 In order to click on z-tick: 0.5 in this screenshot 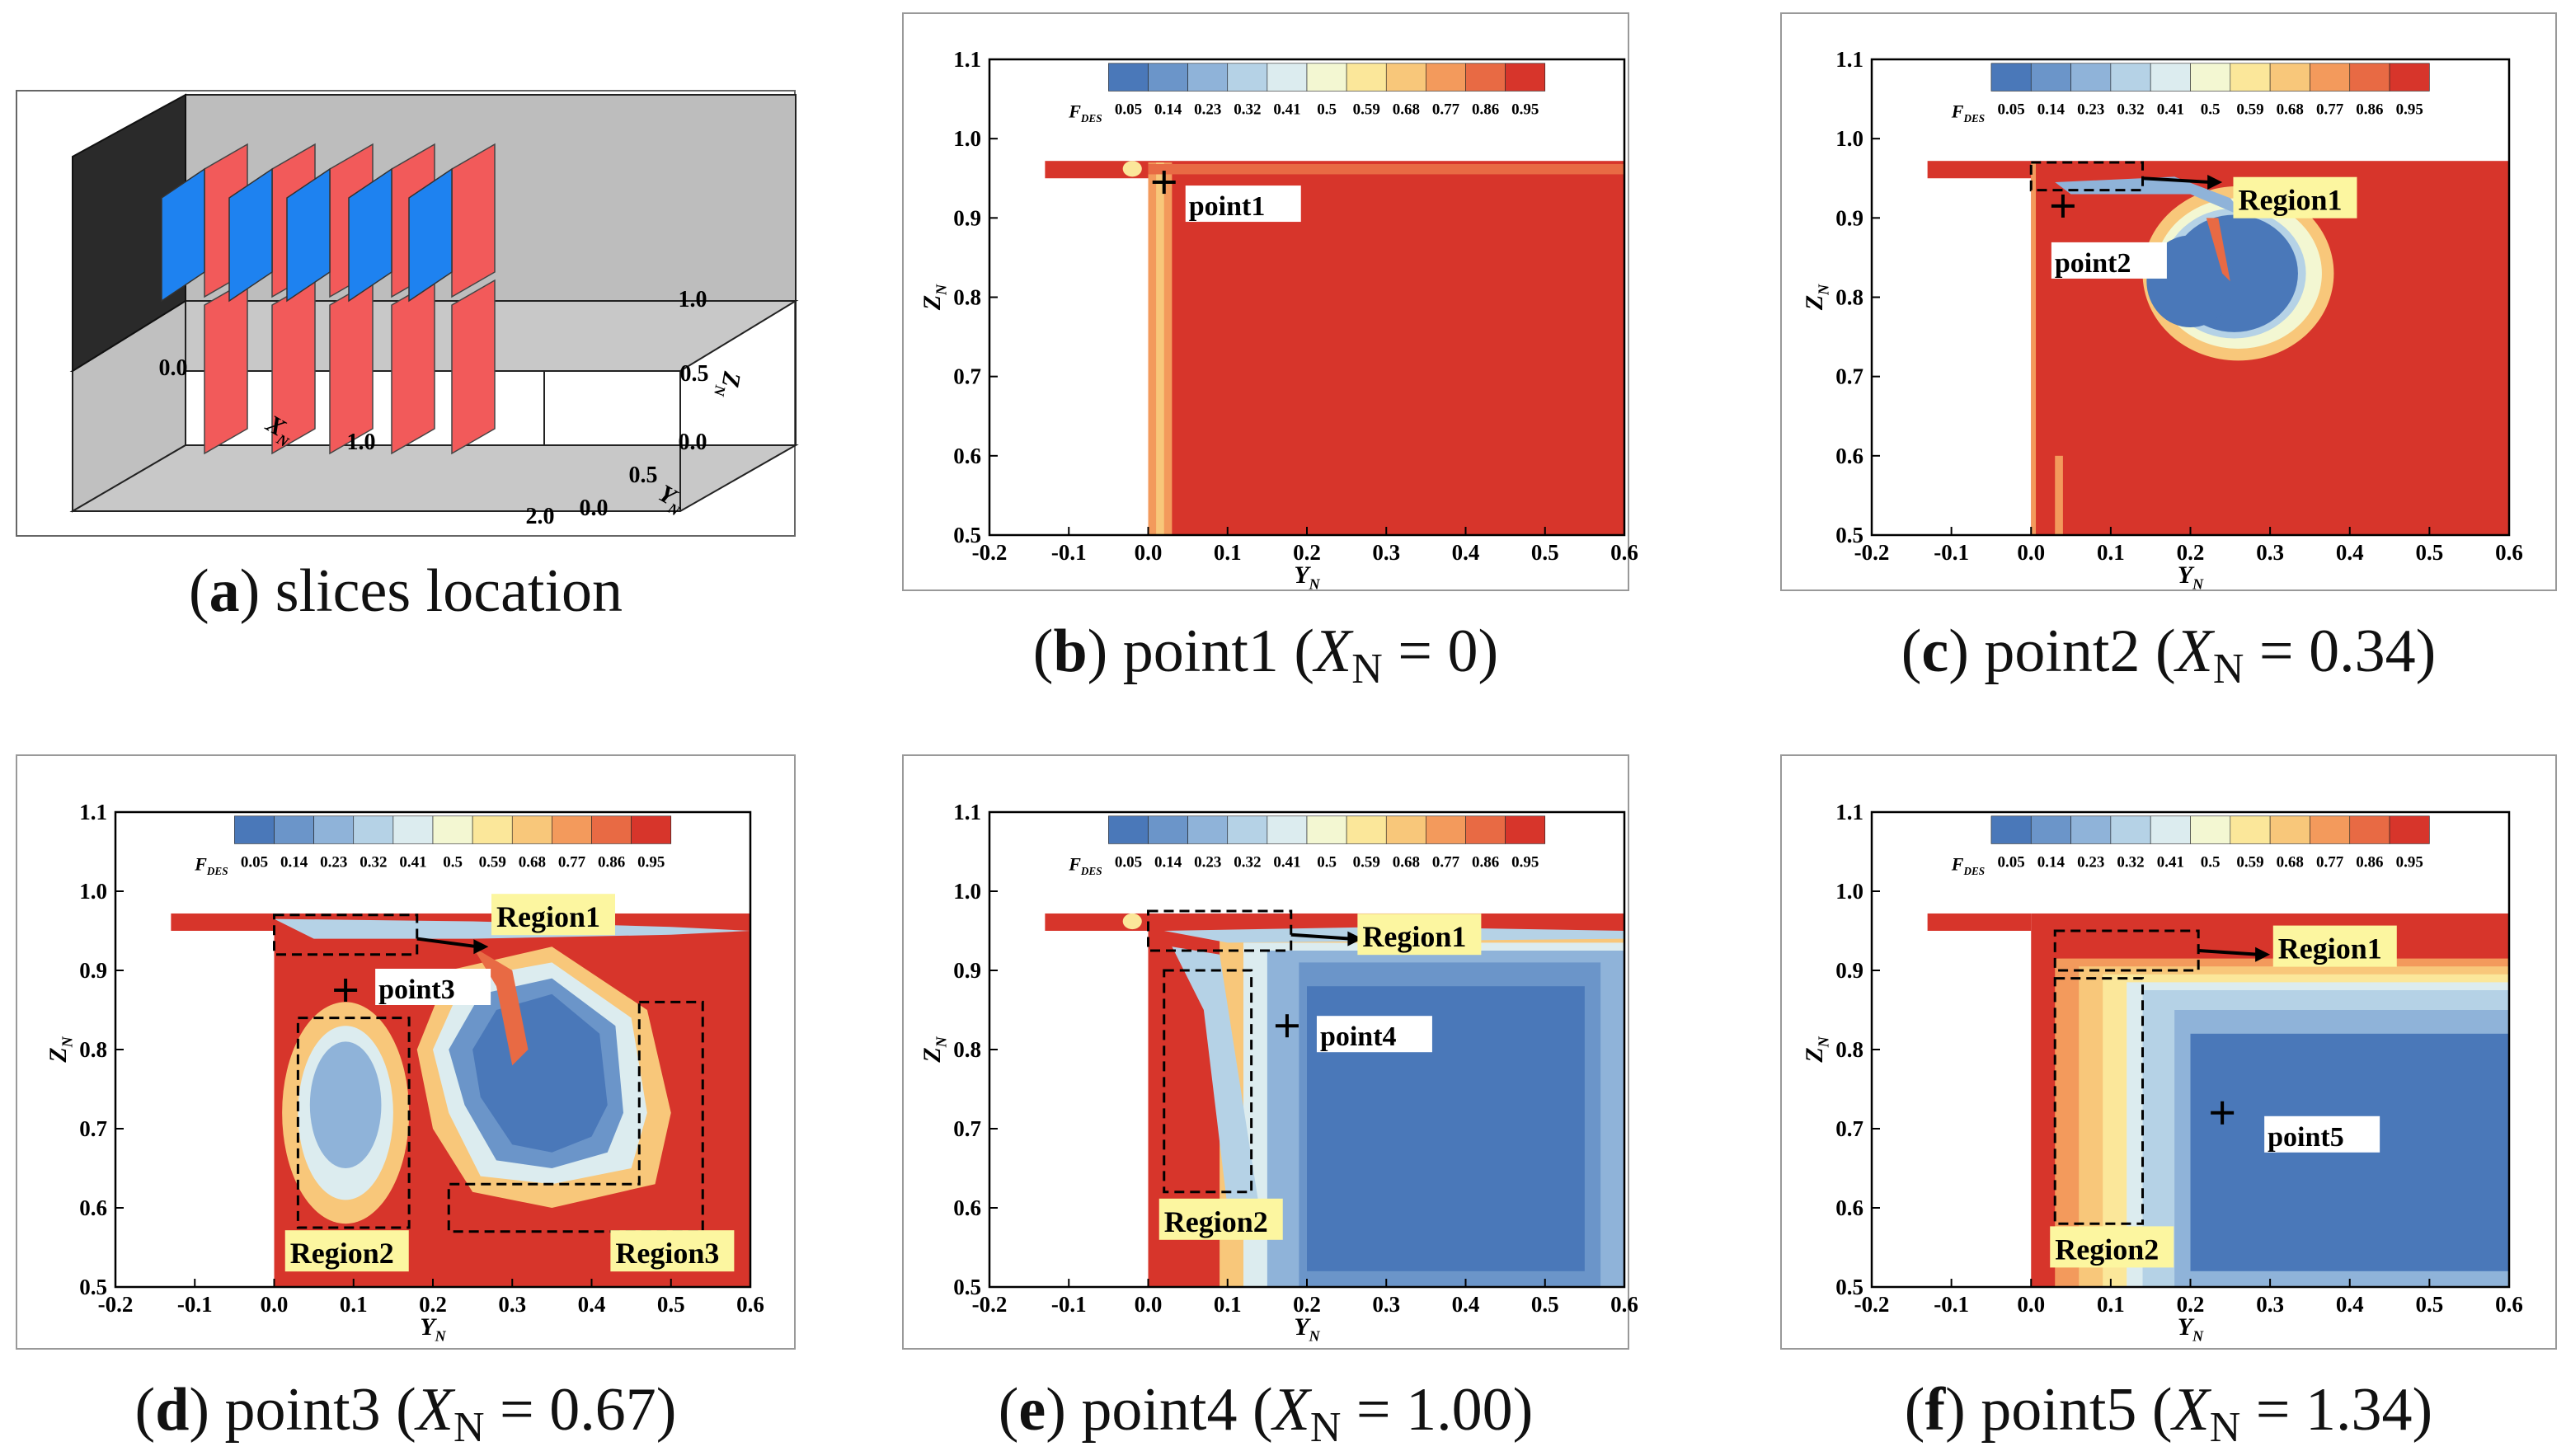, I will do `click(694, 374)`.